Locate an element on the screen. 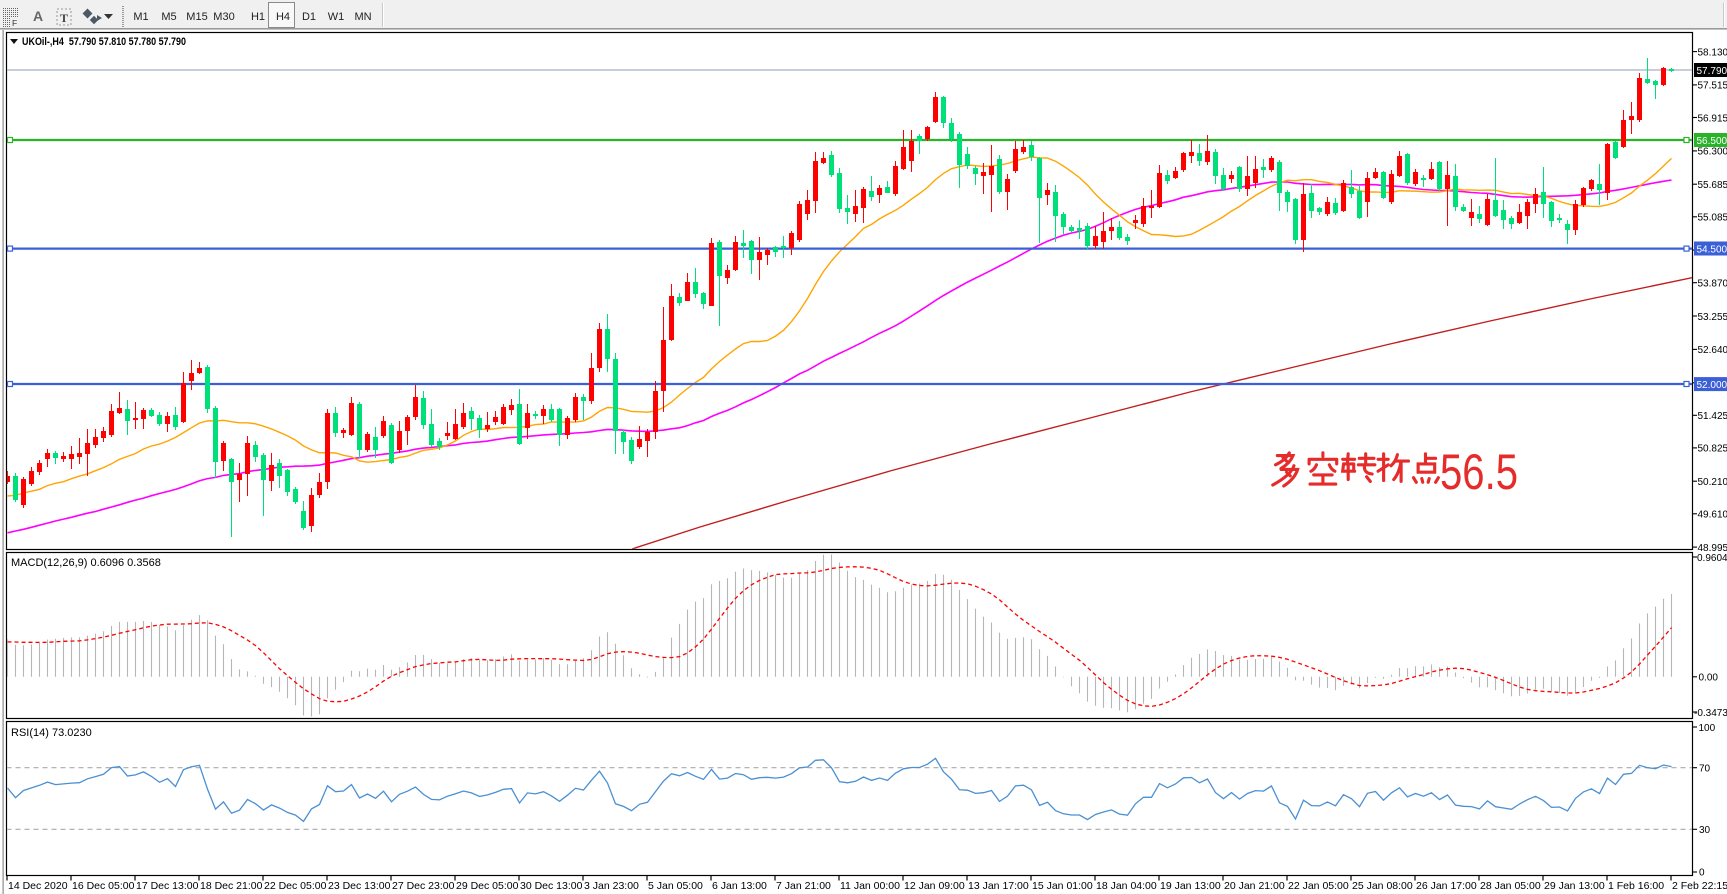  svg-text: 29 Dec 05:00 is located at coordinates (487, 886).